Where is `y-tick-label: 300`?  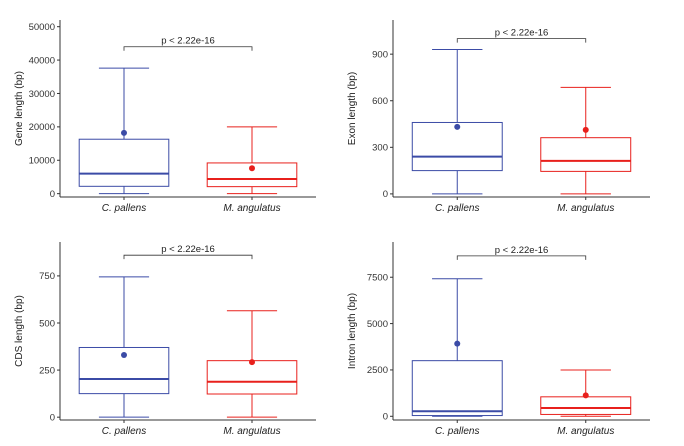 y-tick-label: 300 is located at coordinates (380, 148).